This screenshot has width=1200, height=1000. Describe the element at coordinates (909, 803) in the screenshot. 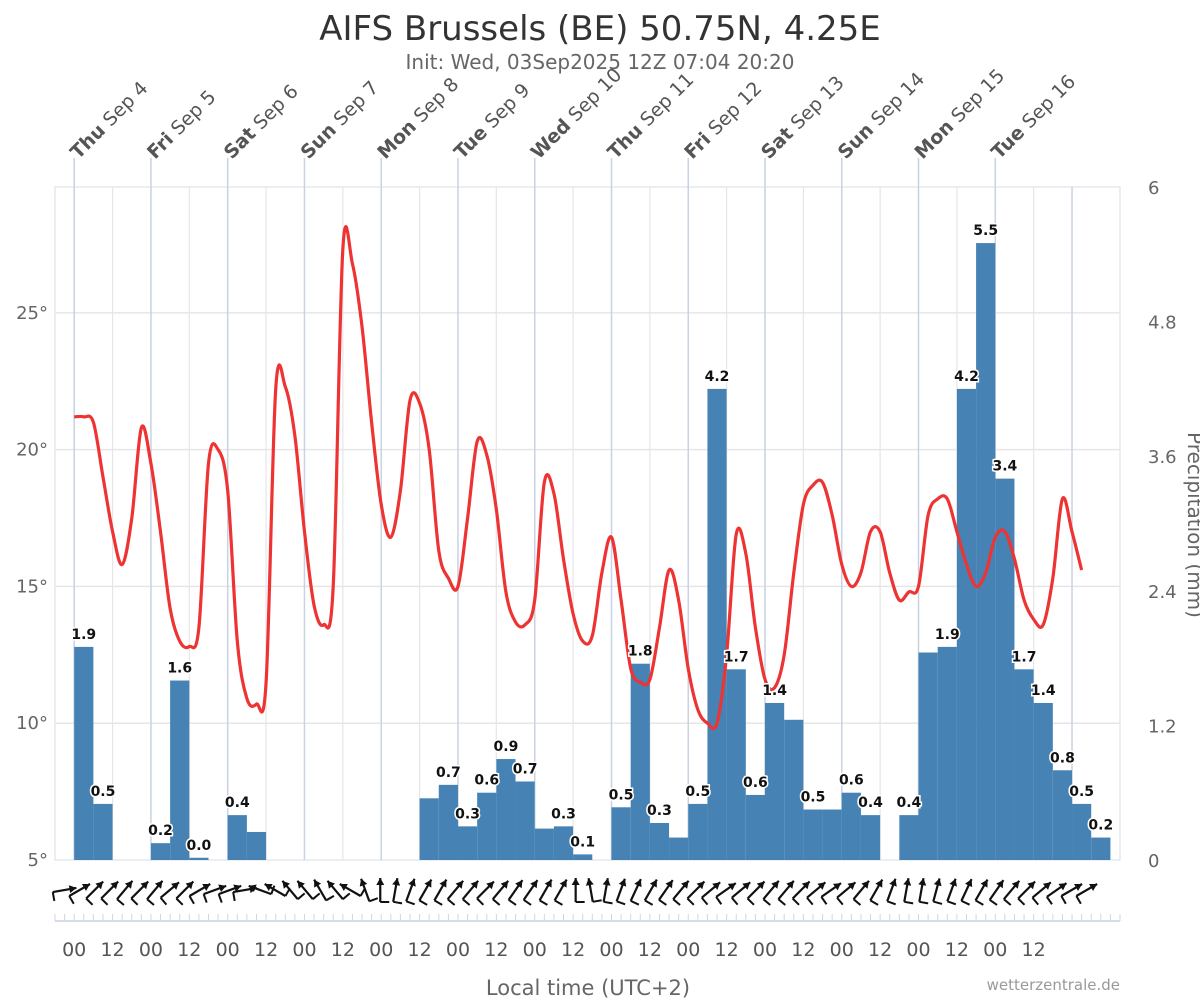

I see `precip-data-label: 0.4` at that location.